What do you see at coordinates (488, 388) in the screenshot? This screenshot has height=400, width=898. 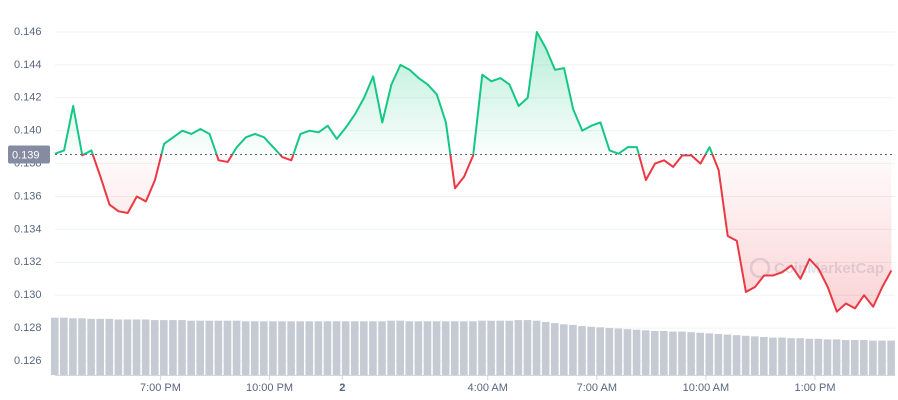 I see `x-tick-label: 4:00 AM` at bounding box center [488, 388].